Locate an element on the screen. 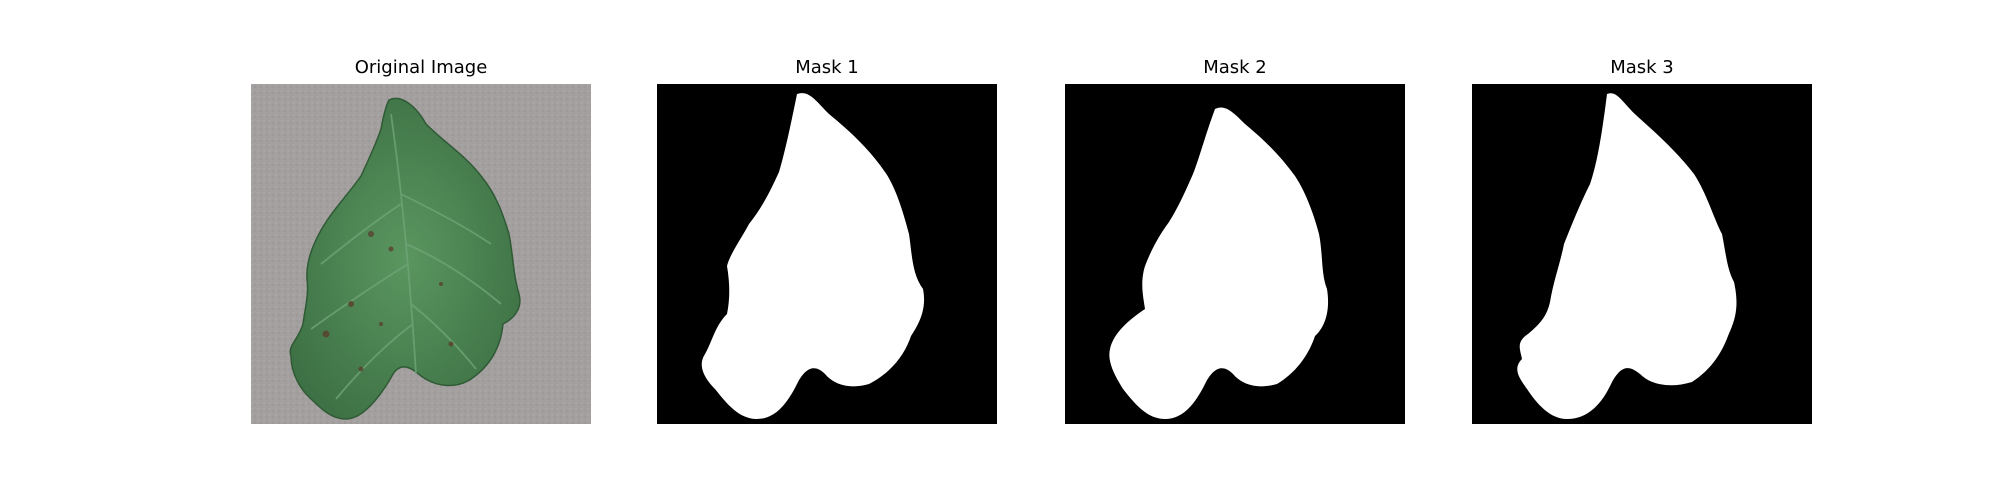  mask-3-image is located at coordinates (1642, 254).